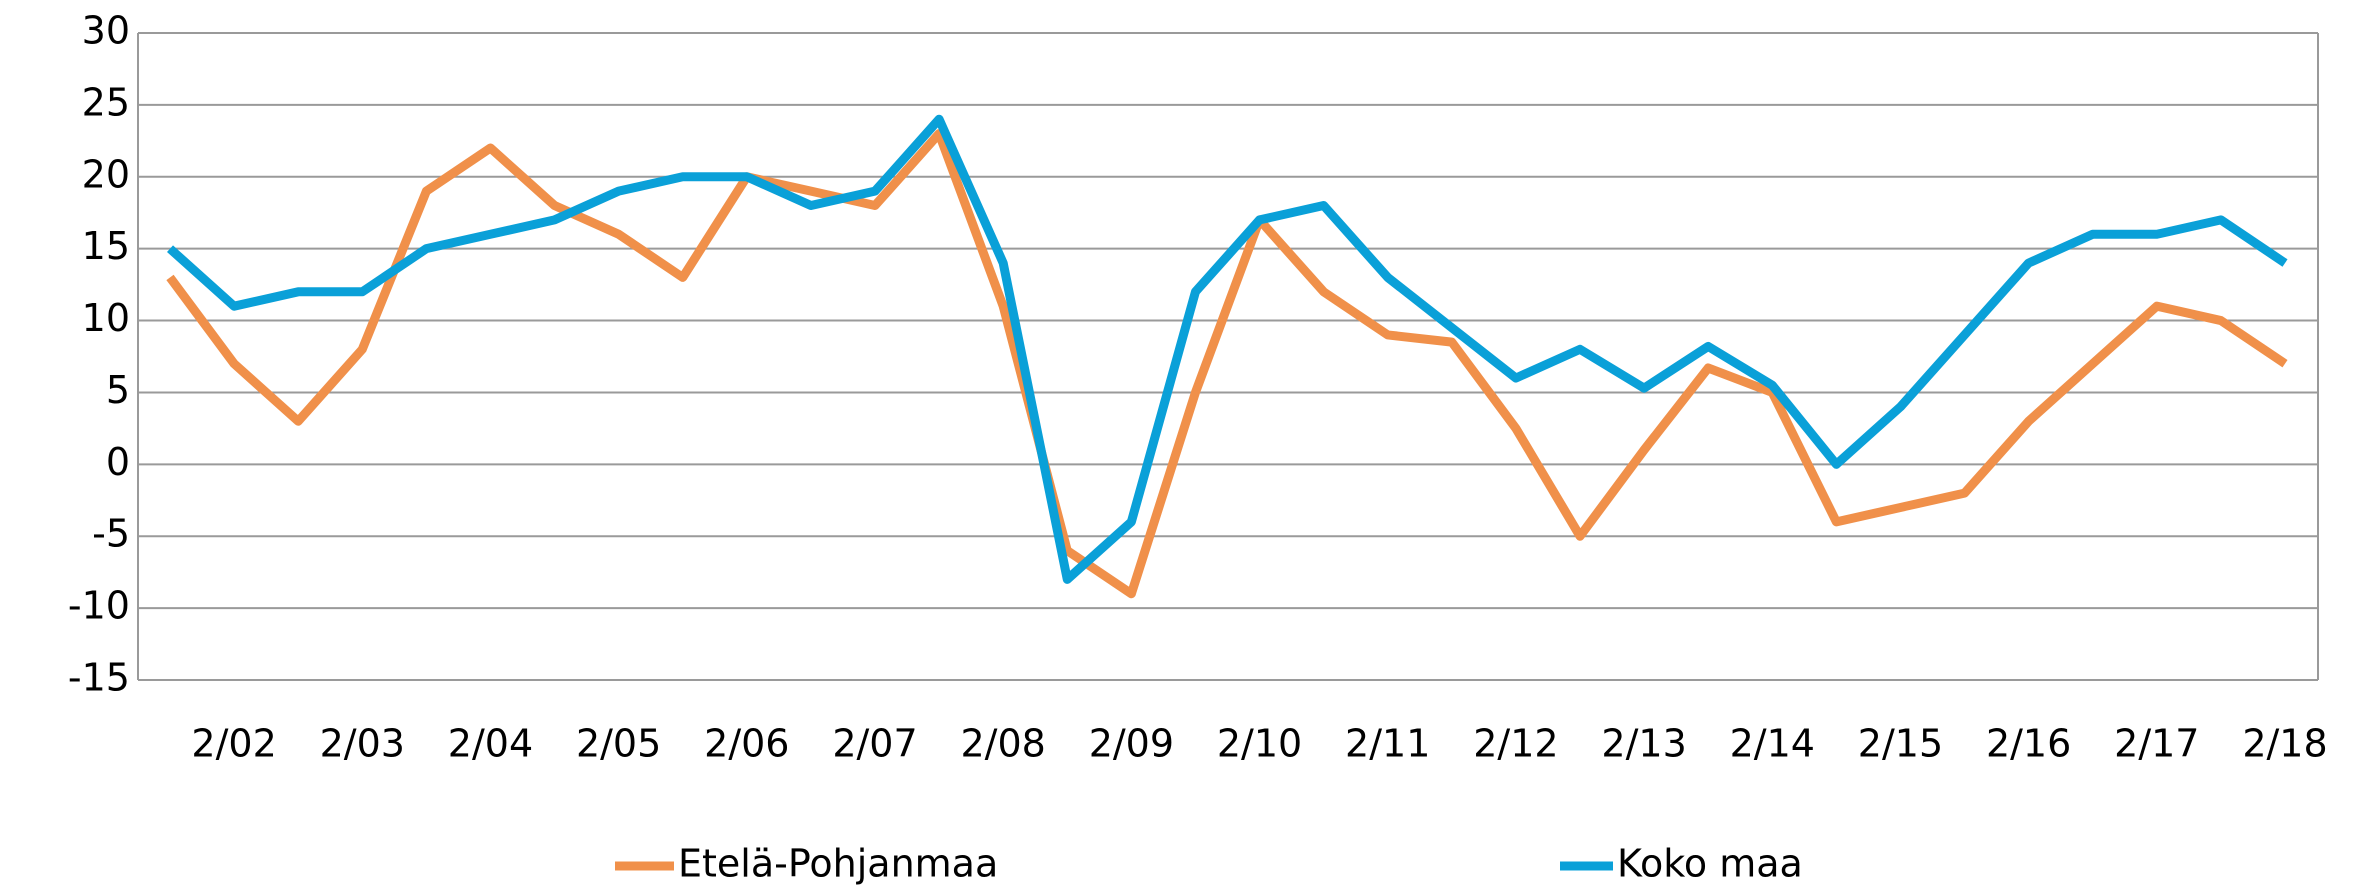 This screenshot has width=2354, height=894. Describe the element at coordinates (106, 31) in the screenshot. I see `y-tick-label: 30` at that location.